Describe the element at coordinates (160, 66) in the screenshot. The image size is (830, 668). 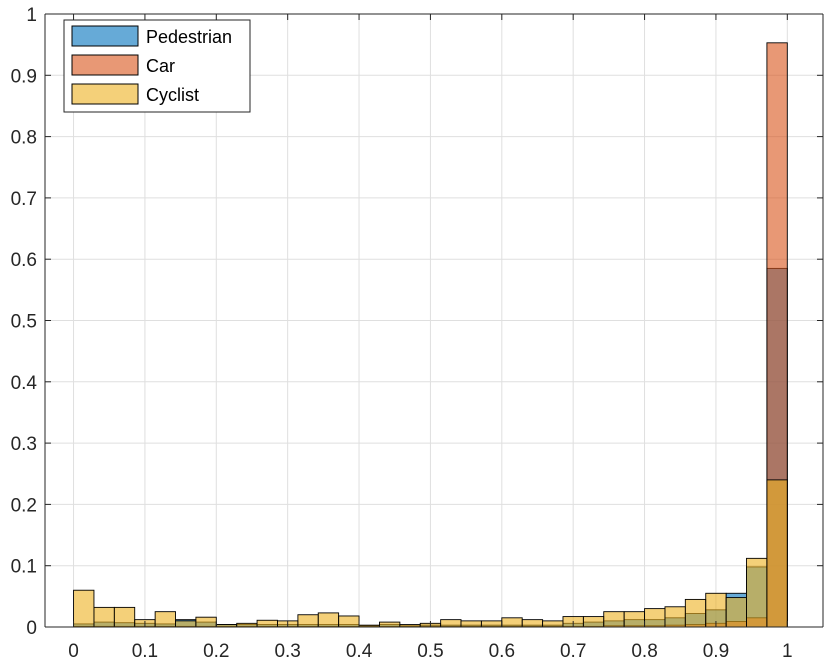
I see `legend-label-car: Car` at that location.